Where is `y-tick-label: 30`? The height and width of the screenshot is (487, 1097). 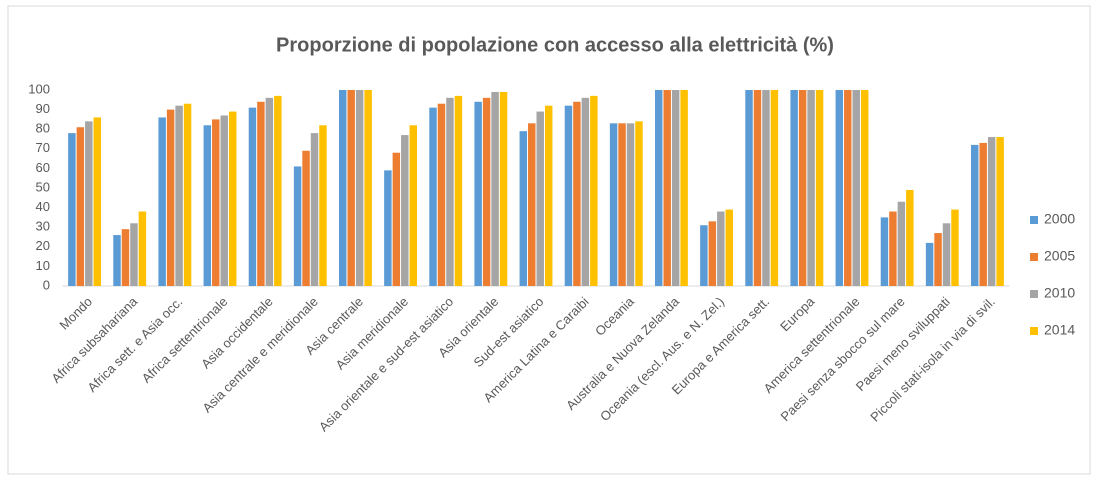
y-tick-label: 30 is located at coordinates (43, 226).